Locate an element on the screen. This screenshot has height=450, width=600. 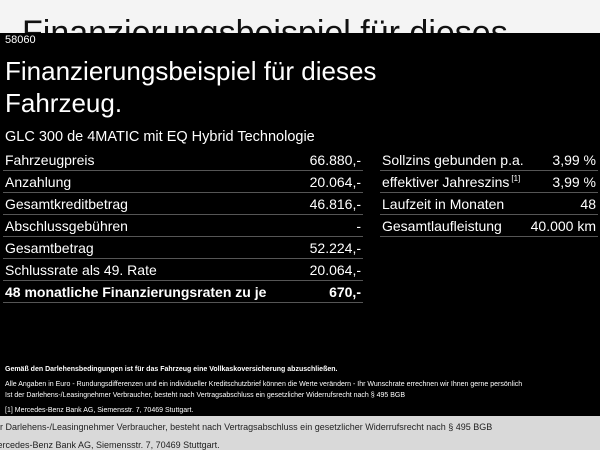
row-label: Gesamtkreditbetrag is located at coordinates (66, 203).